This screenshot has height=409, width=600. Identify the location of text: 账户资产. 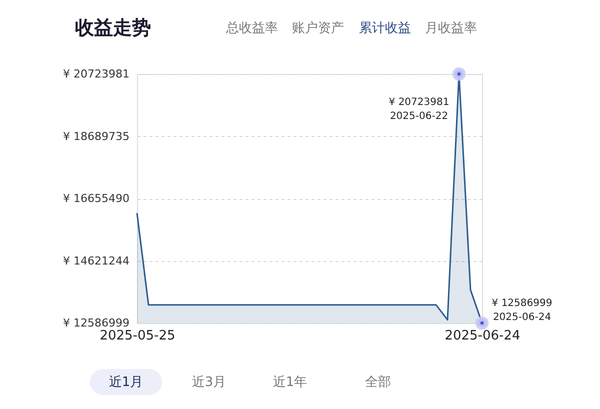
(318, 28).